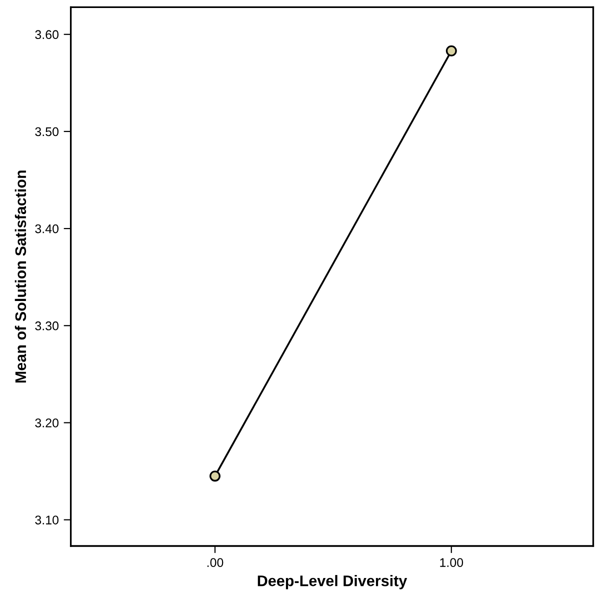  I want to click on y-axis-title: Mean of Solution Satisfaction, so click(20, 276).